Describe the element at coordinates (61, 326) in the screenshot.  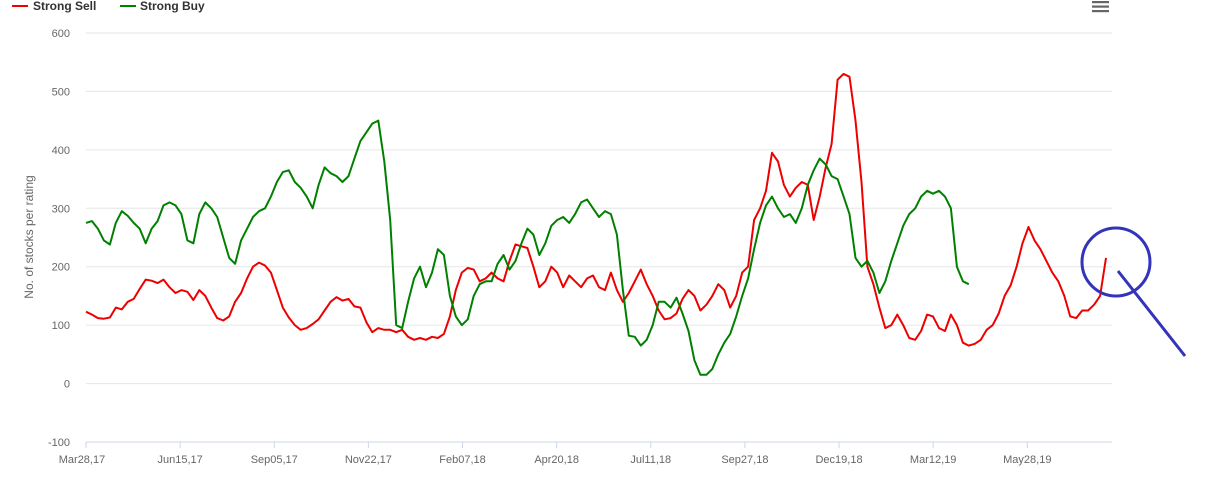
I see `y-tick-label: 100` at that location.